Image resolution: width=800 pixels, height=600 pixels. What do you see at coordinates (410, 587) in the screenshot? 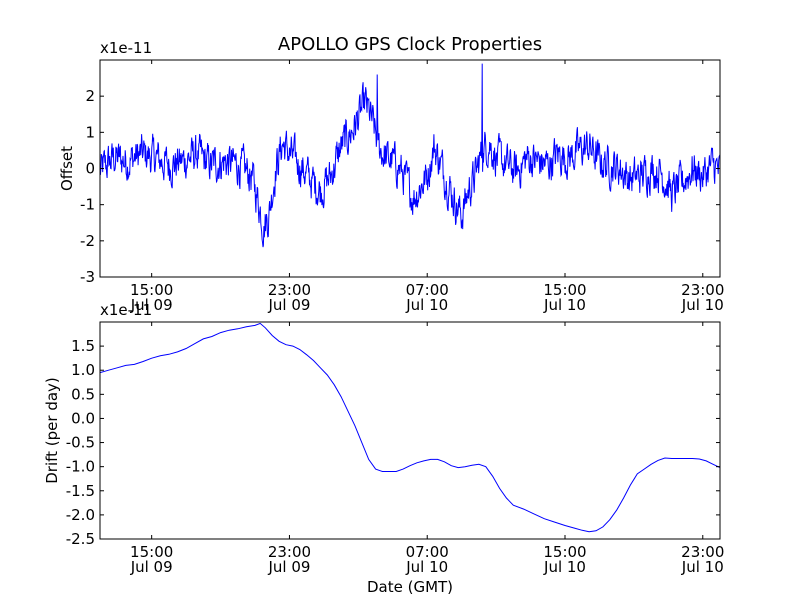
I see `x-axis-label: Date (GMT)` at bounding box center [410, 587].